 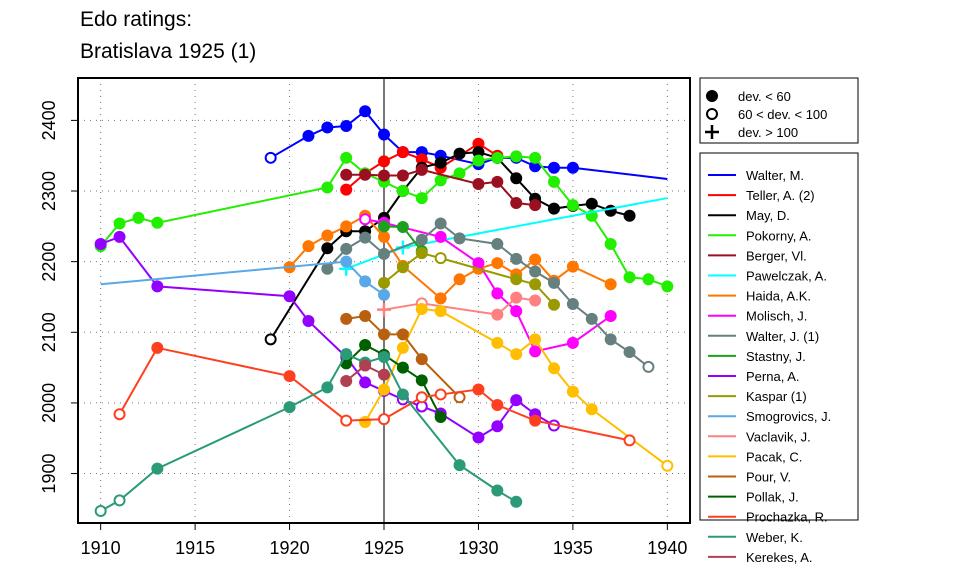 I want to click on series-legend-label: Berger, Vl., so click(x=776, y=255).